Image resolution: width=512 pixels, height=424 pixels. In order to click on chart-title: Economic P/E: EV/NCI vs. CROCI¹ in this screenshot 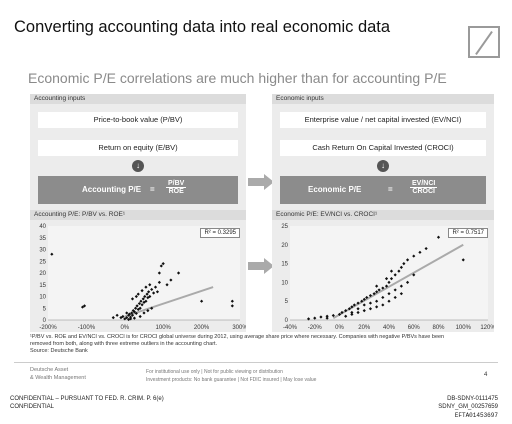, I will do `click(383, 215)`.